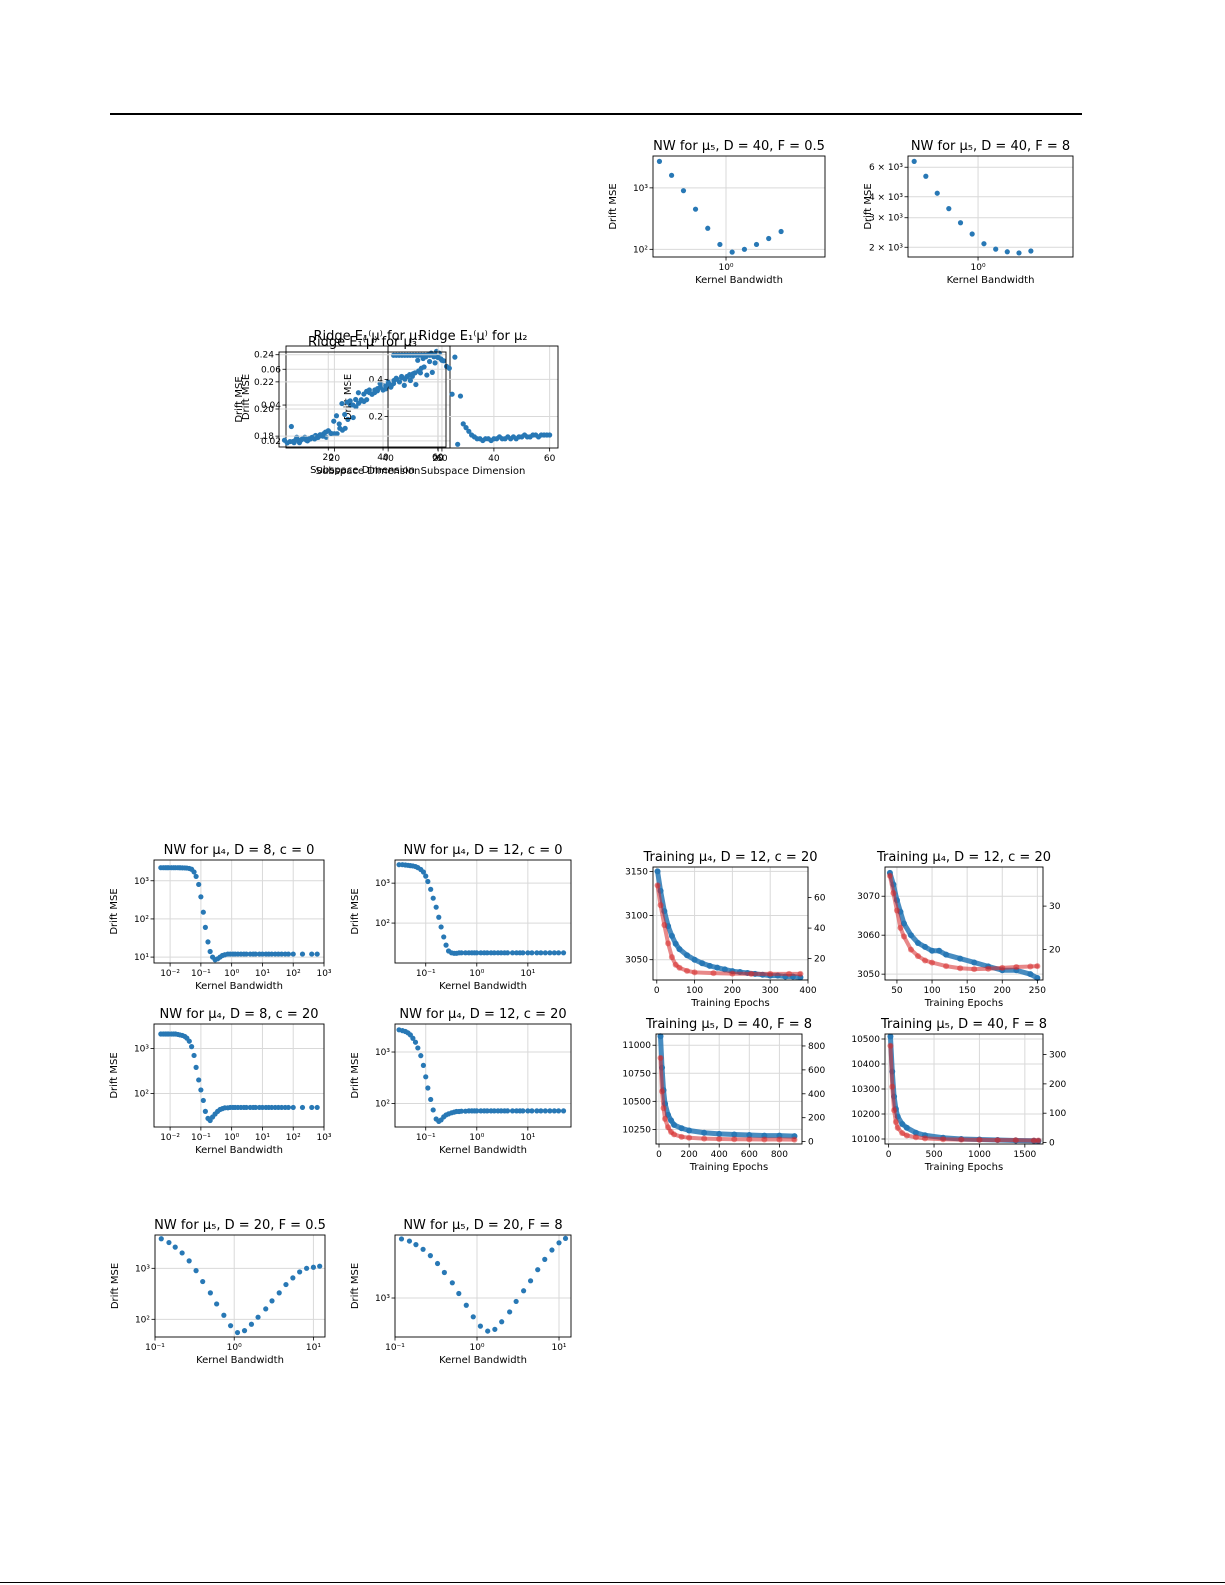 Image resolution: width=1225 pixels, height=1585 pixels. Describe the element at coordinates (820, 960) in the screenshot. I see `y2-tick-label: 20` at that location.